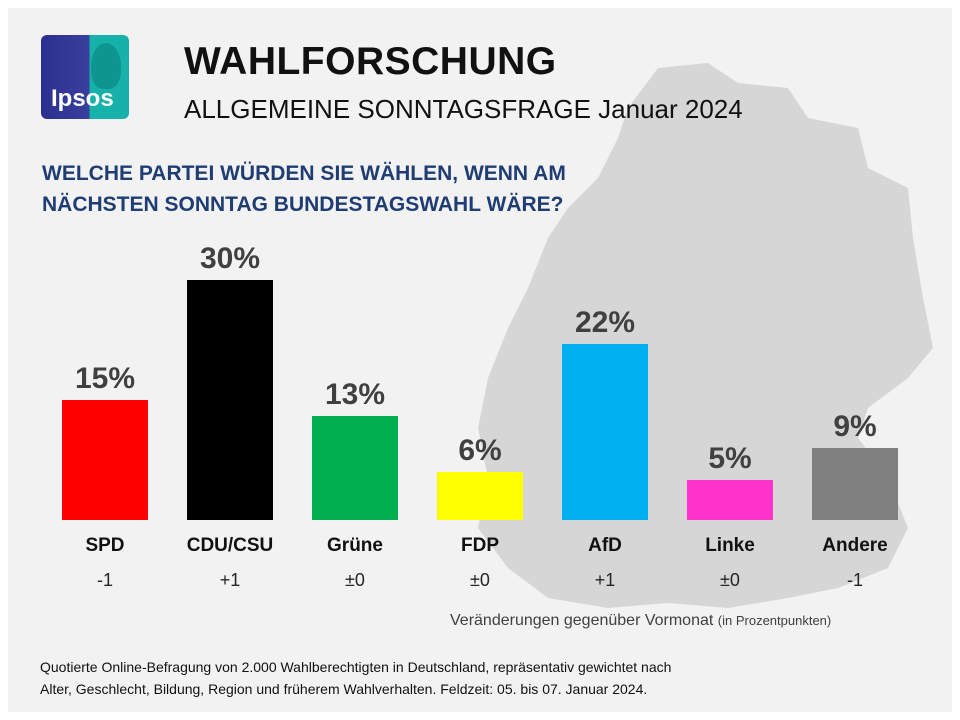 The width and height of the screenshot is (960, 720). Describe the element at coordinates (605, 545) in the screenshot. I see `category-label: AfD` at that location.